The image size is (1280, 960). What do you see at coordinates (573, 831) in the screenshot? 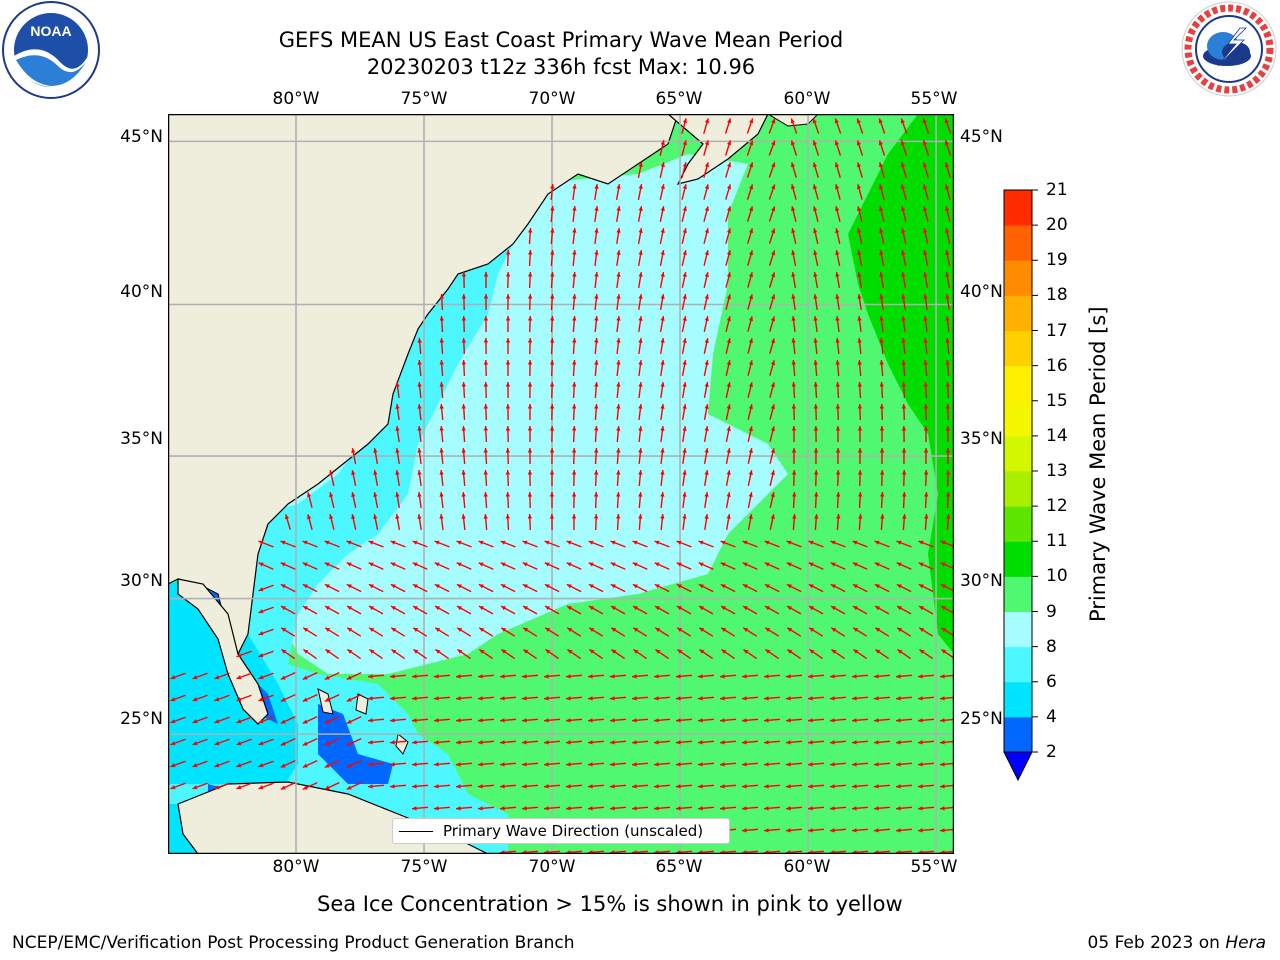
I see `legend-label: Primary Wave Direction (unscaled)` at bounding box center [573, 831].